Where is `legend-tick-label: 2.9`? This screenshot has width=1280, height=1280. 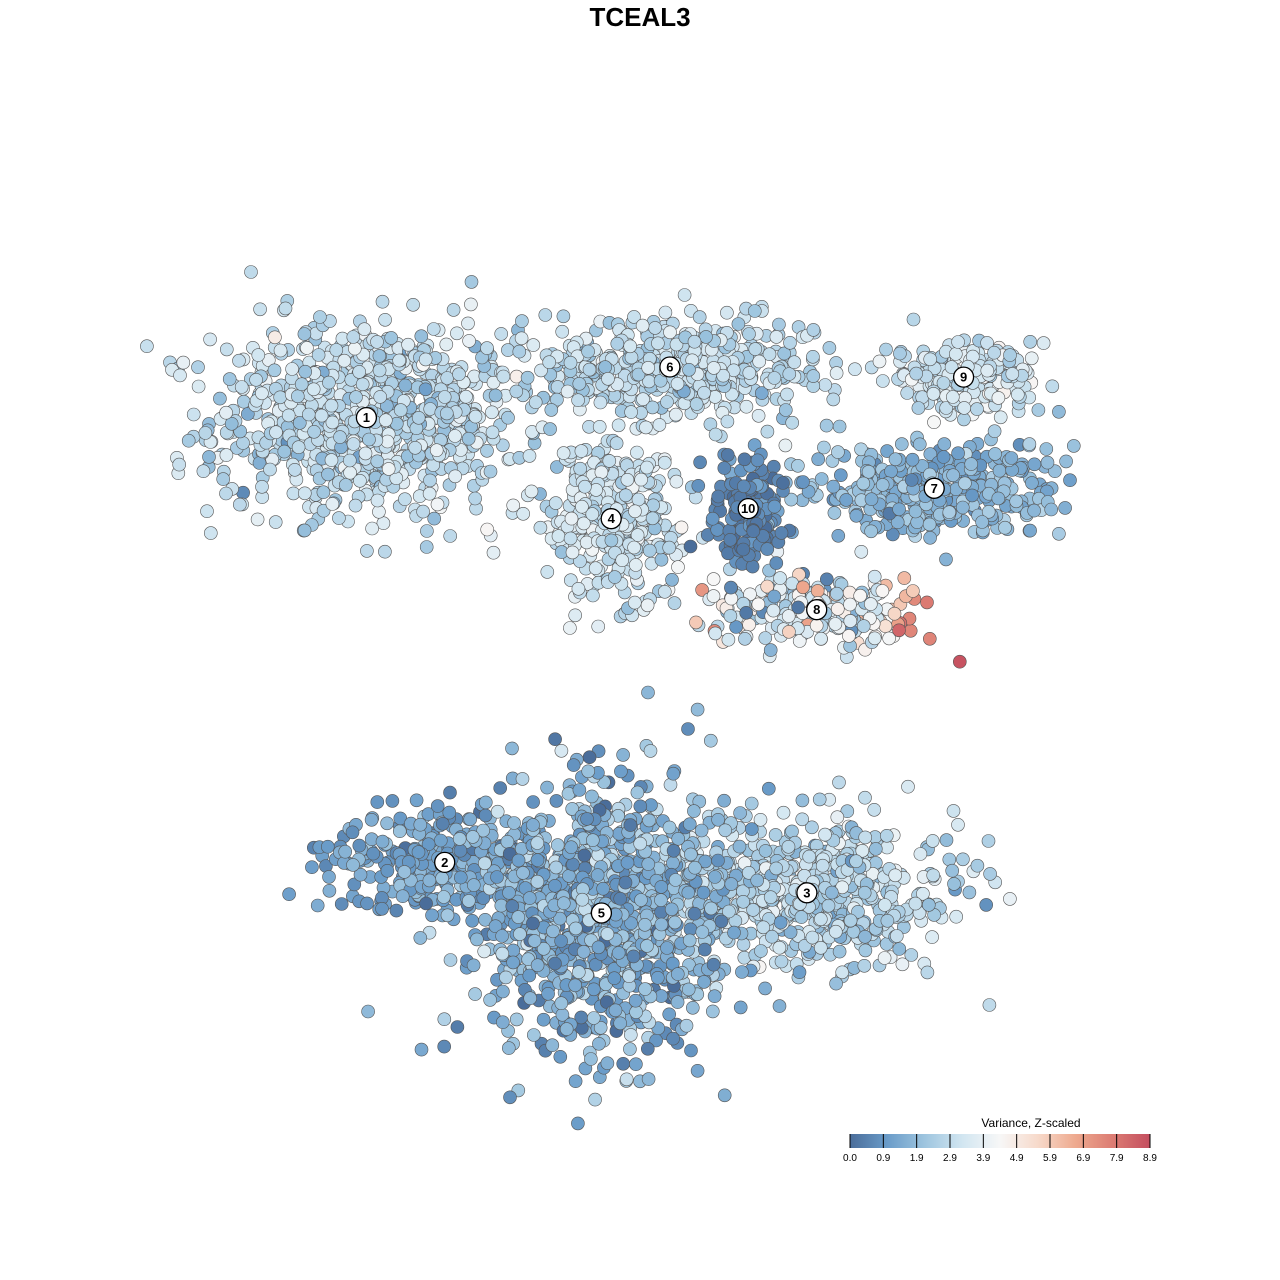 legend-tick-label: 2.9 is located at coordinates (950, 1158).